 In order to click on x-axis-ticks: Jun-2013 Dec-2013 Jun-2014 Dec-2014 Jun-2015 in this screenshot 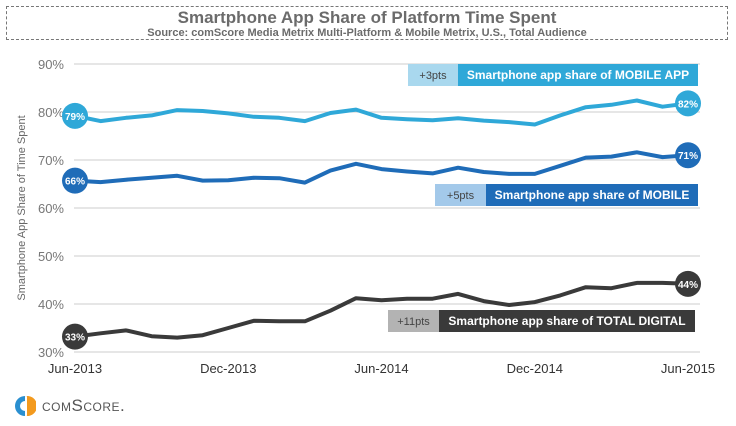, I will do `click(381, 368)`.